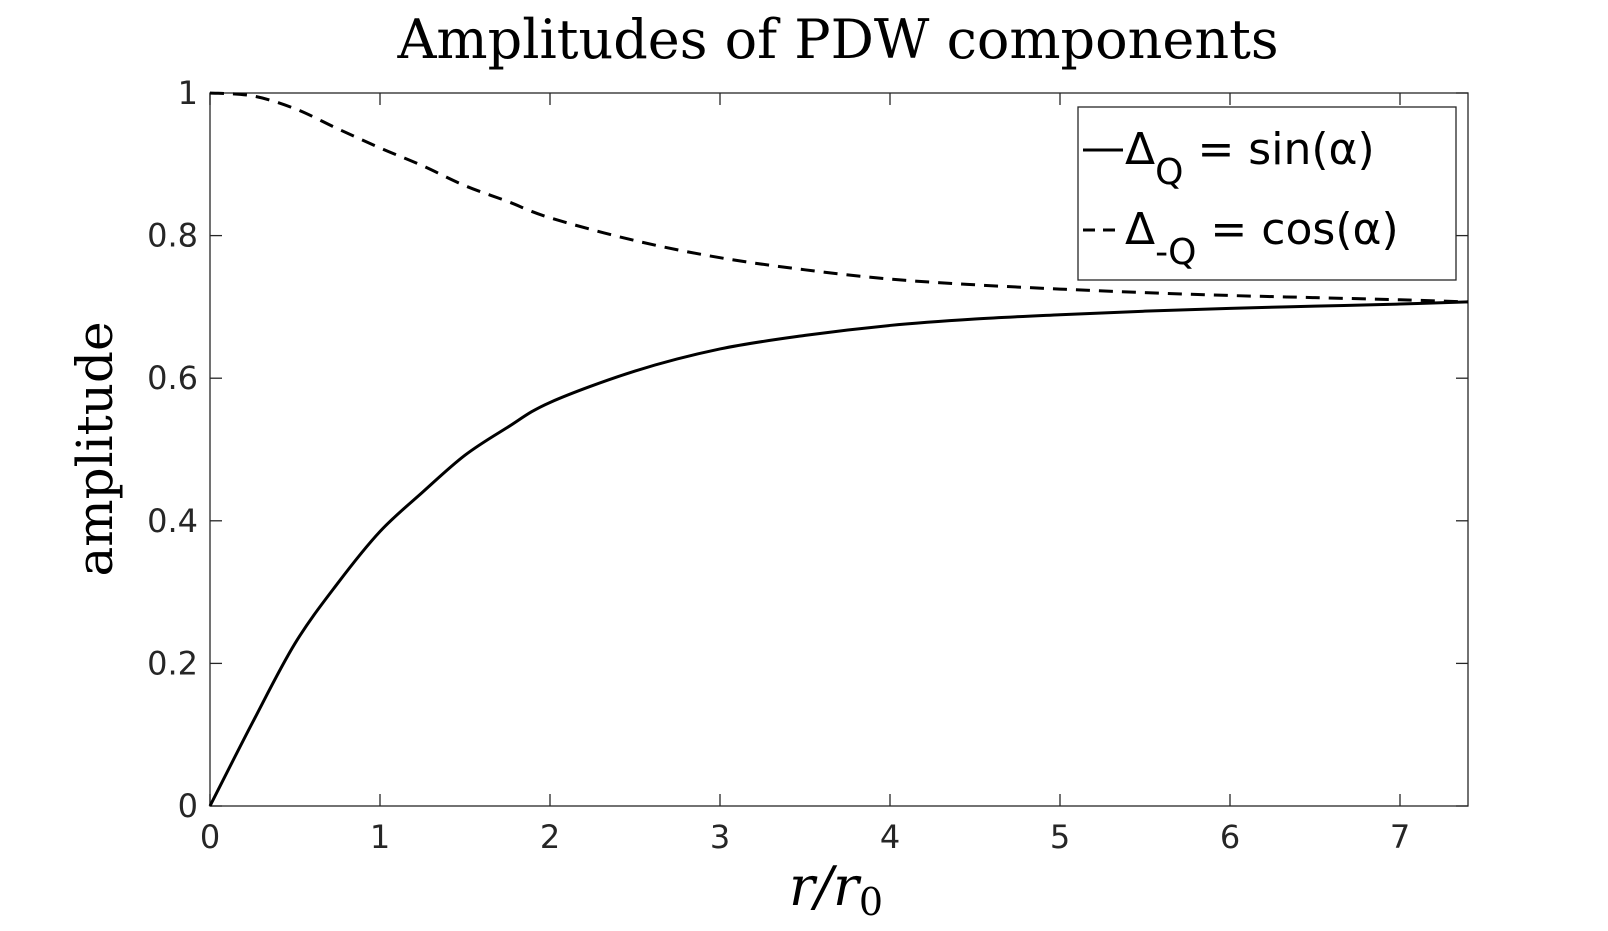 The width and height of the screenshot is (1608, 931). Describe the element at coordinates (1278, 149) in the screenshot. I see `legend-label-rest: = sin(α)` at that location.